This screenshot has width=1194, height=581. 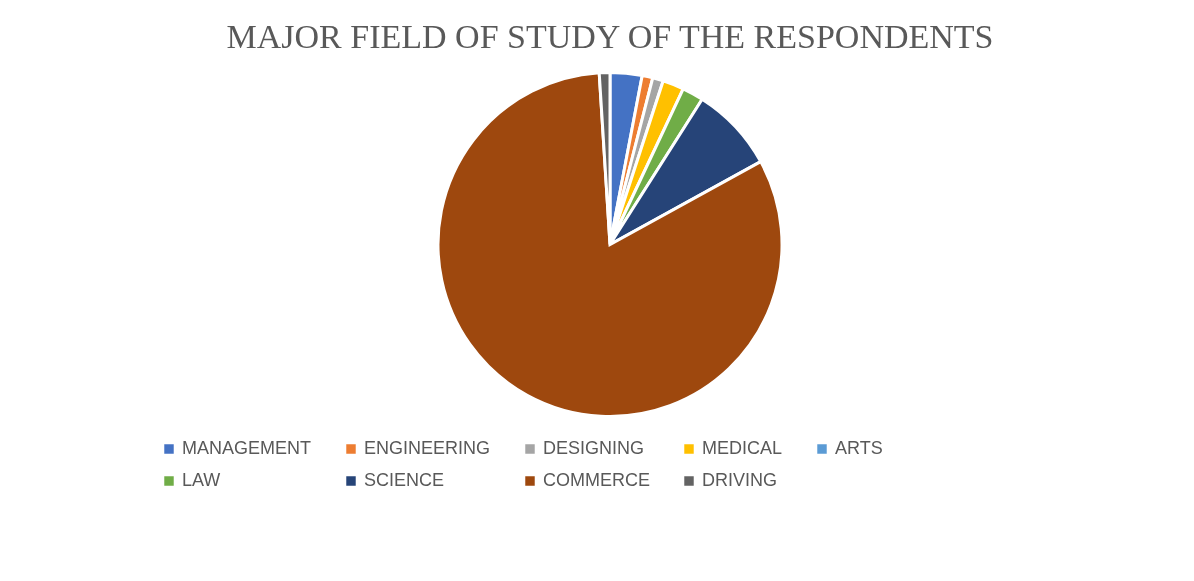 I want to click on legend-label: COMMERCE, so click(x=596, y=480).